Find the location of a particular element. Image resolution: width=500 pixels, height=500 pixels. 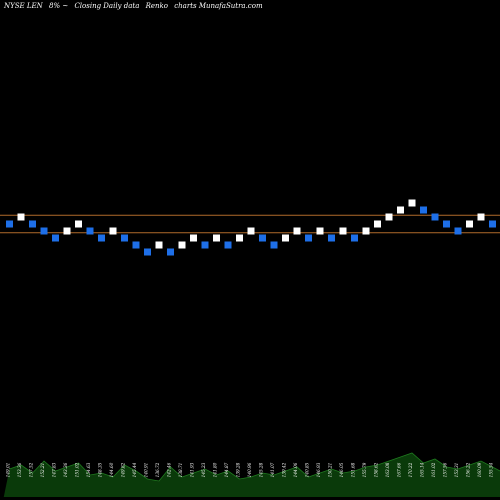

x-tick-label: 147.83 is located at coordinates (54, 469).